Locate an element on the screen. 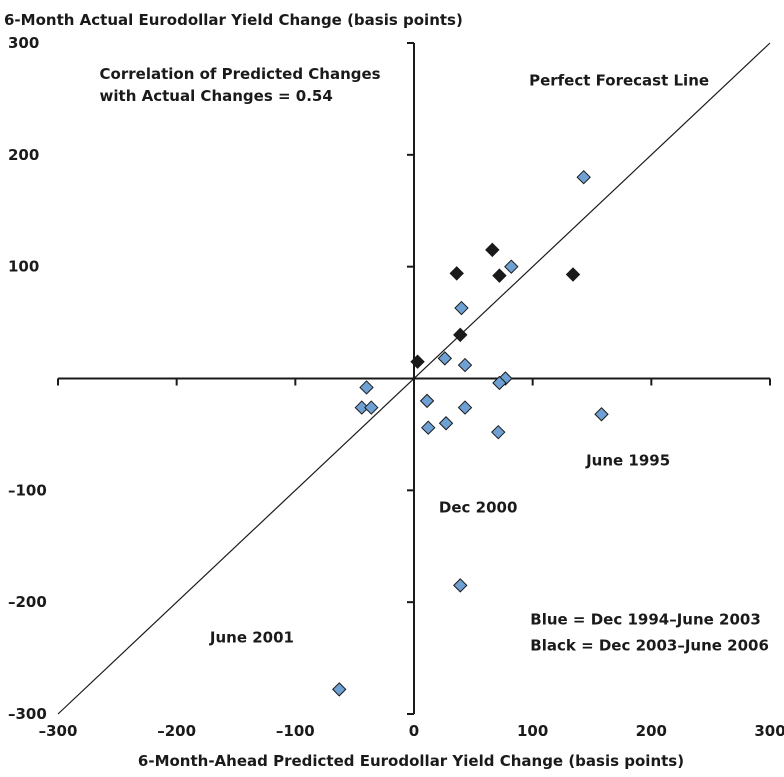 The height and width of the screenshot is (777, 784). x-tick-label: 100 is located at coordinates (532, 731).